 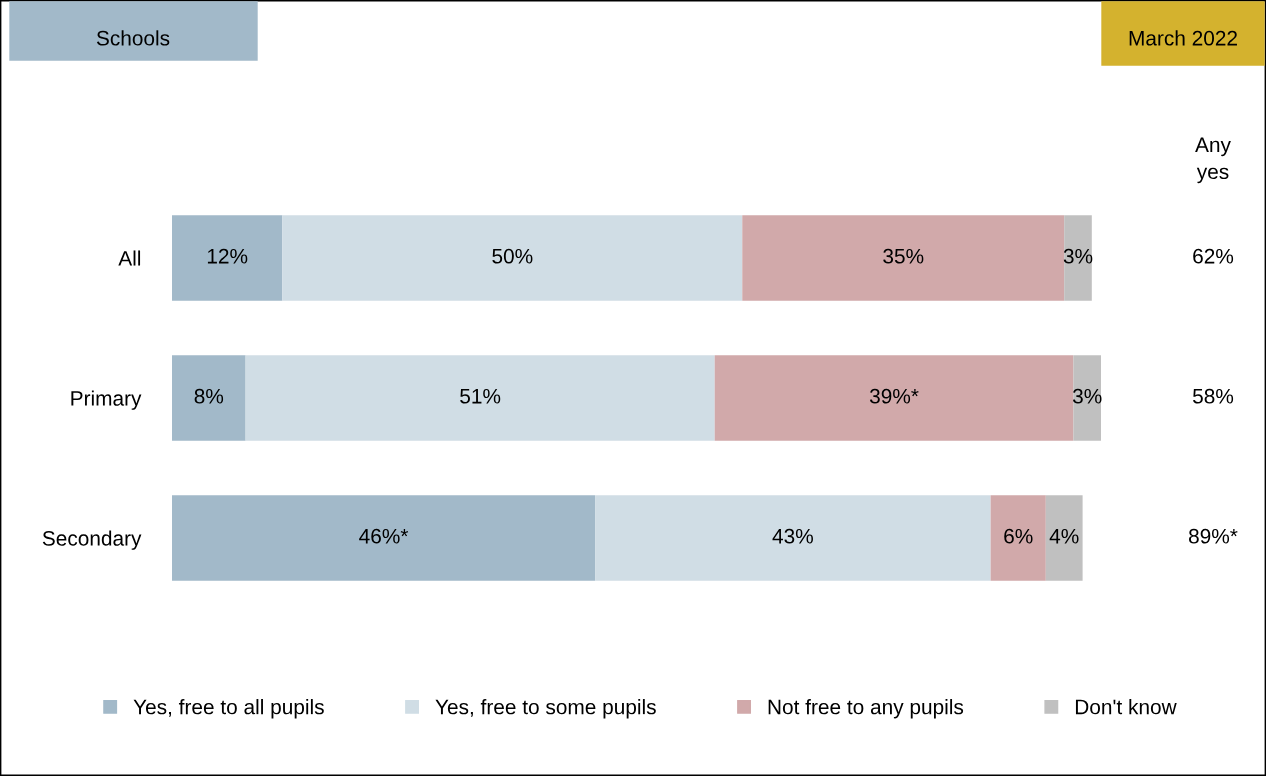 I want to click on data-label: 51%, so click(x=480, y=396).